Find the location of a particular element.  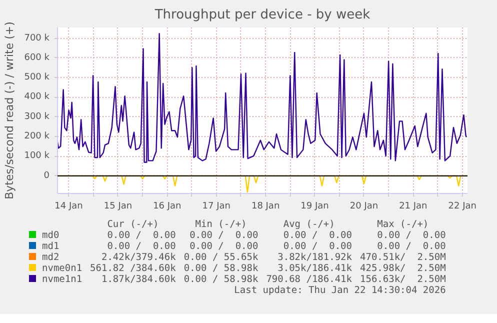

x-tick-label: 22 Jan is located at coordinates (462, 207).